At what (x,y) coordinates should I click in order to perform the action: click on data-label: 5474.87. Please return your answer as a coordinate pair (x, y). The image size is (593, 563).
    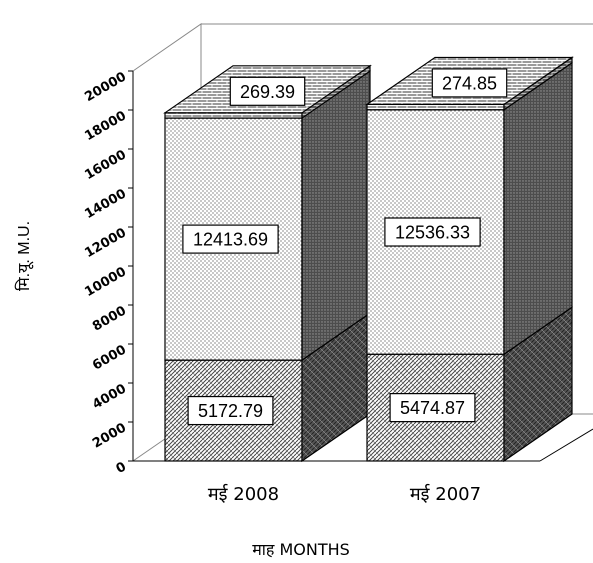
    Looking at the image, I should click on (432, 408).